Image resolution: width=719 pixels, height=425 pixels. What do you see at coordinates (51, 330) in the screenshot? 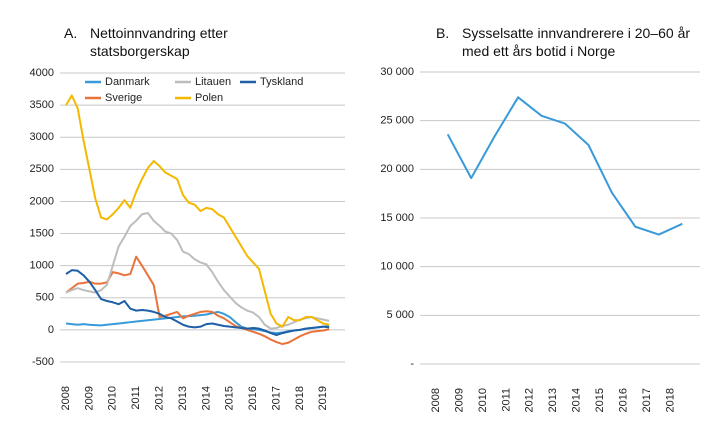
I see `y-tick-label: 0` at bounding box center [51, 330].